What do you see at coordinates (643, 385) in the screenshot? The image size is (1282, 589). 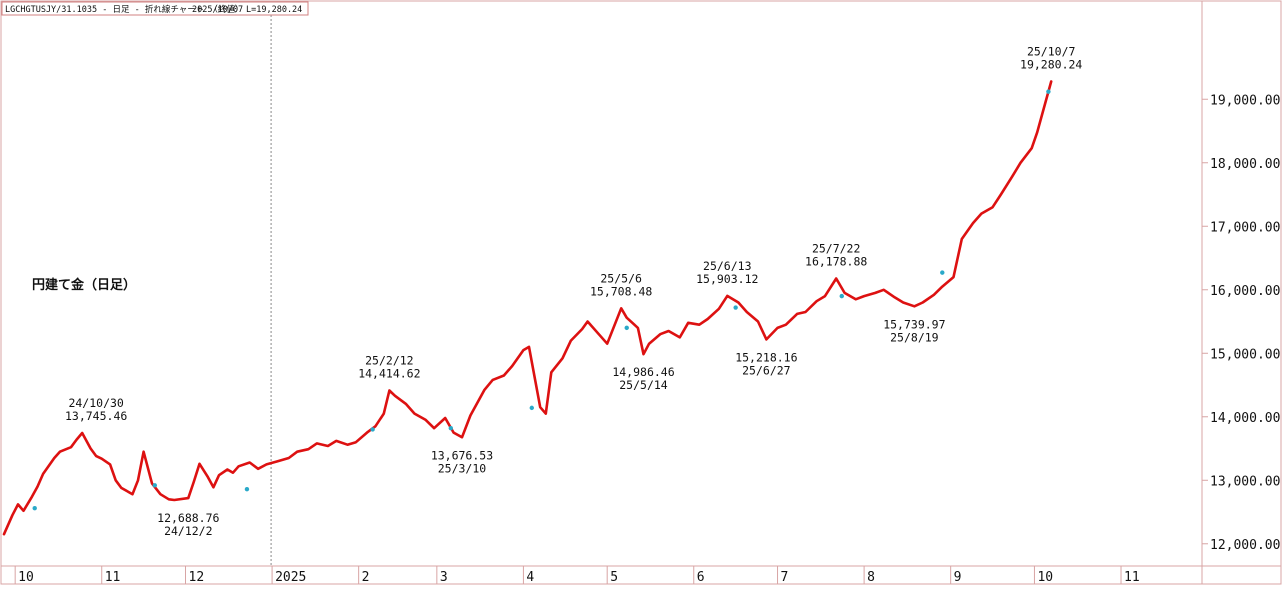 I see `annotation-line2: 25/5/14` at bounding box center [643, 385].